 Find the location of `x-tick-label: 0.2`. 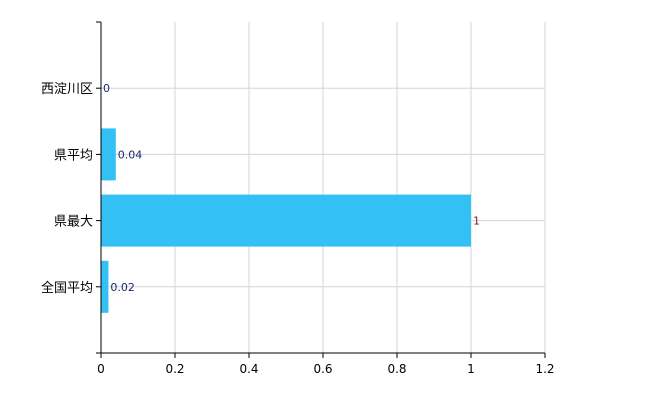

x-tick-label: 0.2 is located at coordinates (174, 369).